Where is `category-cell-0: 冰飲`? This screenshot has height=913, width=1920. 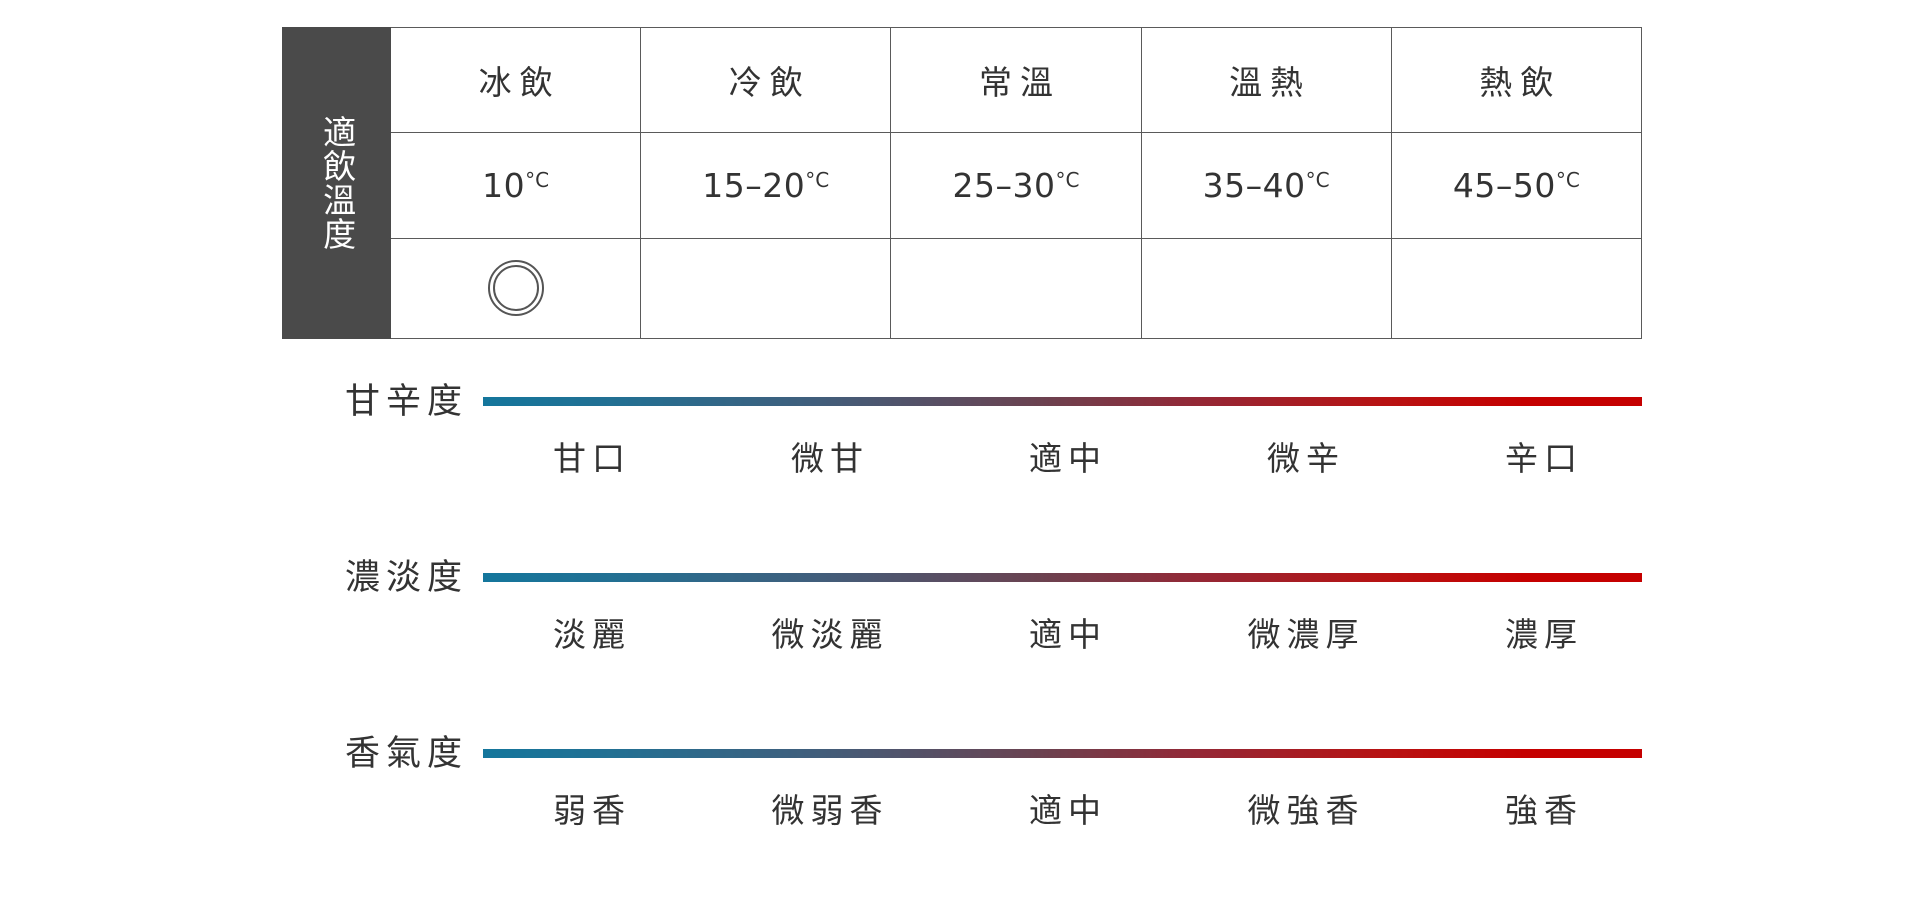
category-cell-0: 冰飲 is located at coordinates (515, 80).